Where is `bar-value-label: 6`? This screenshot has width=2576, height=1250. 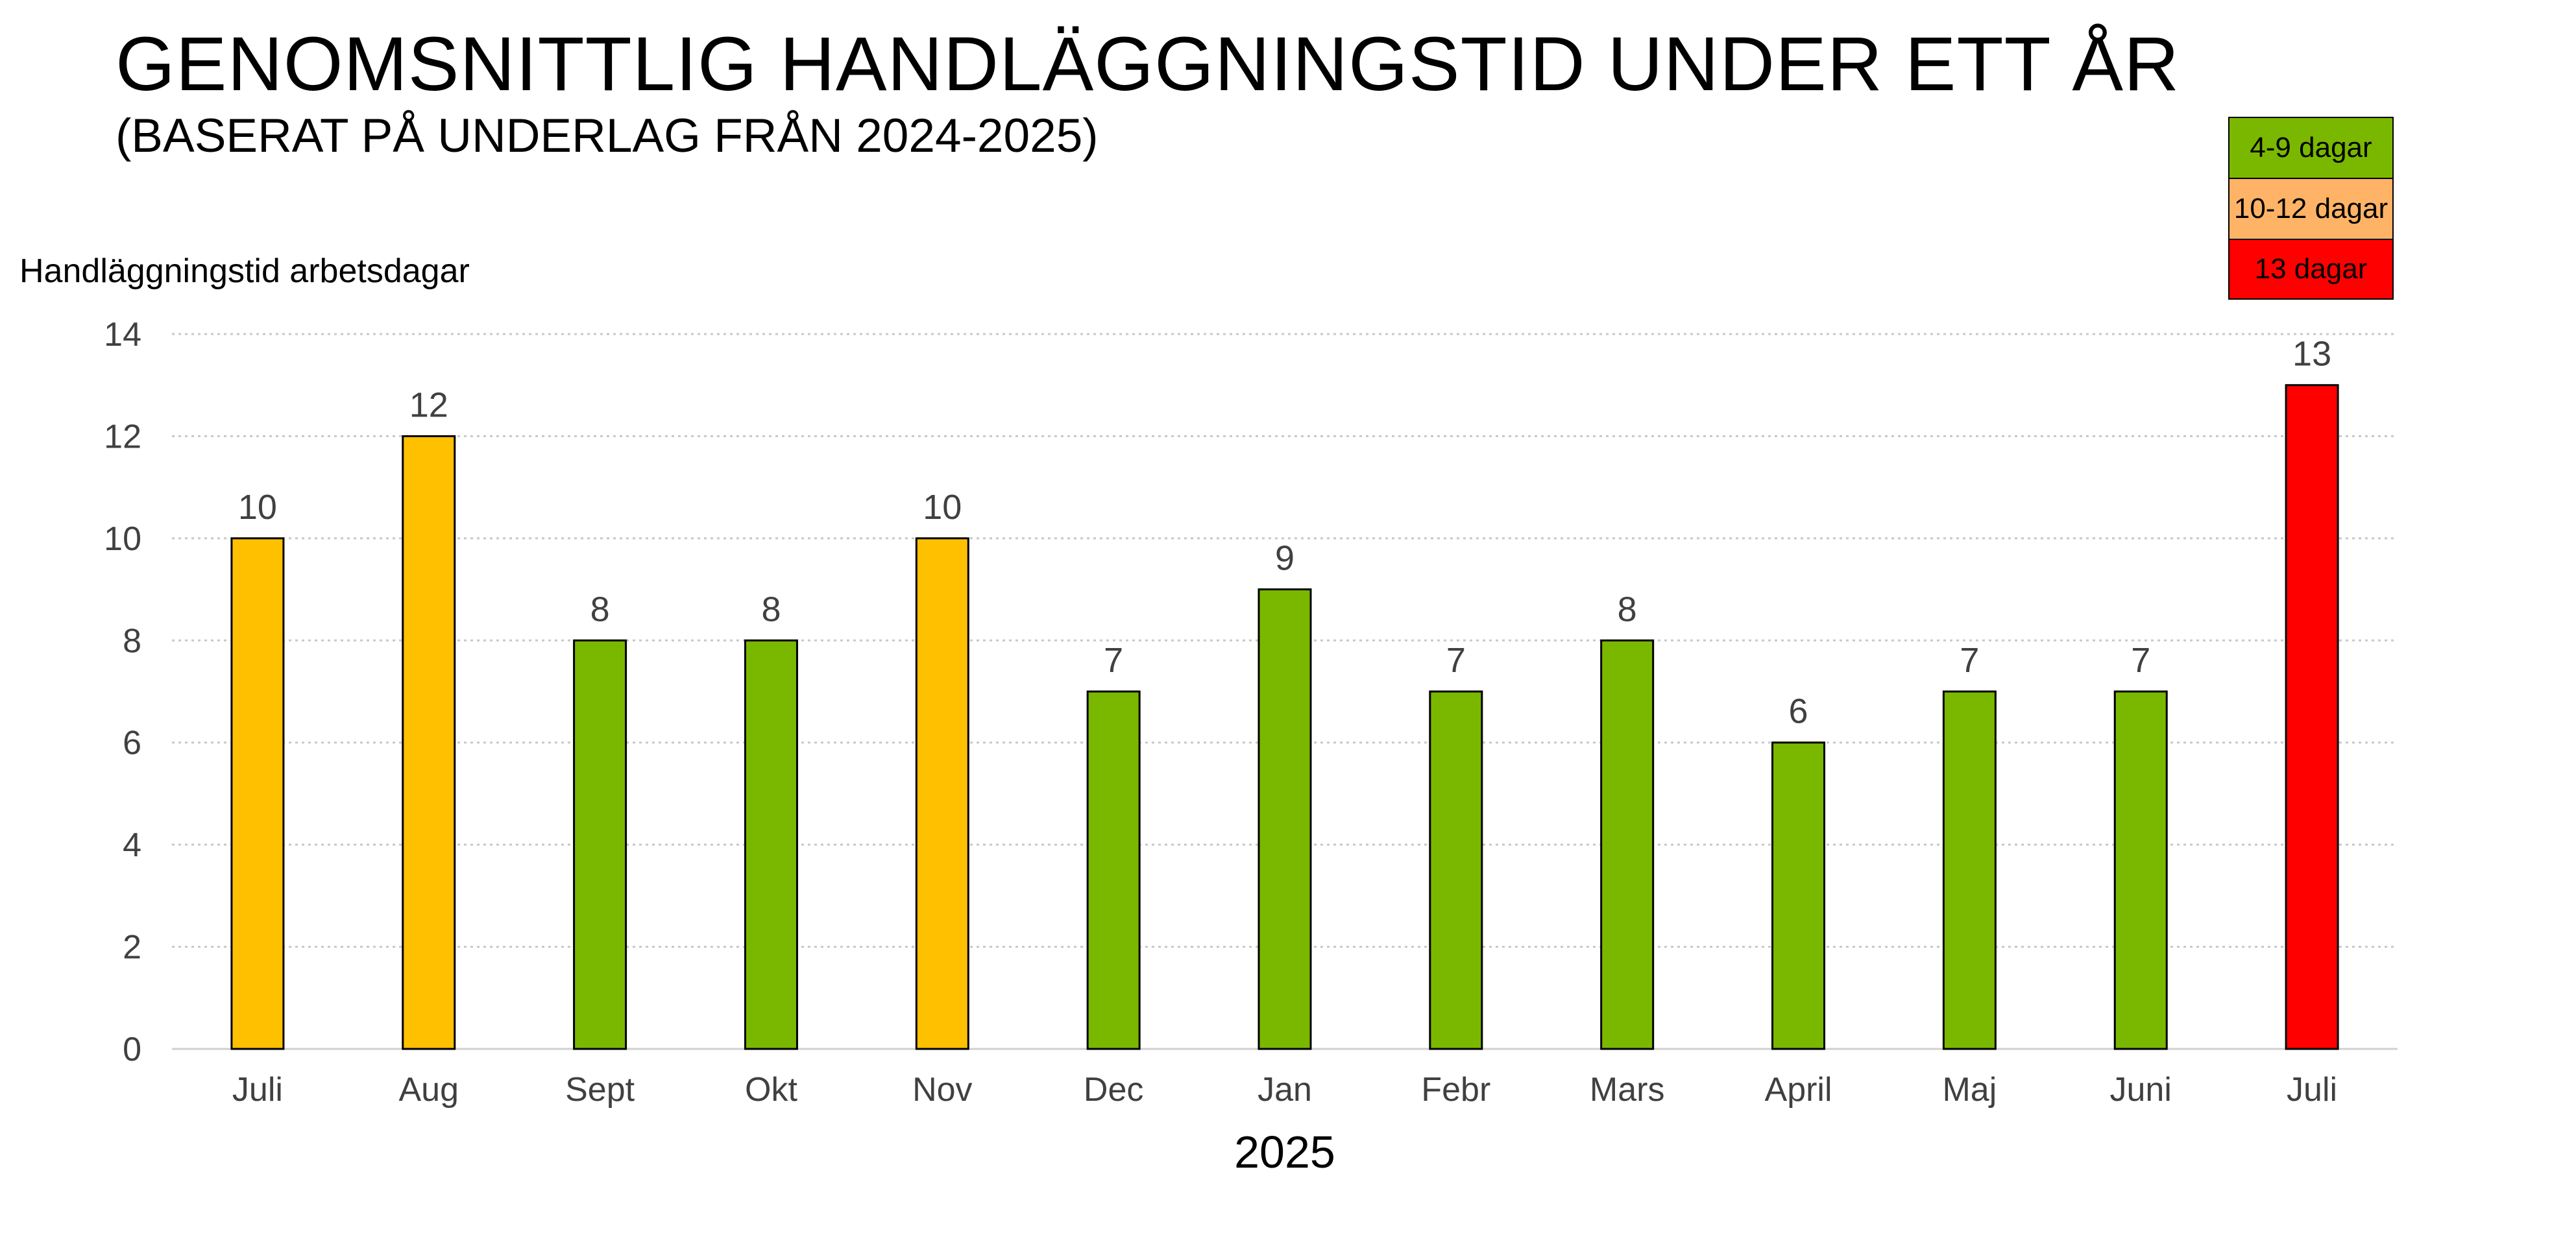 bar-value-label: 6 is located at coordinates (1798, 712).